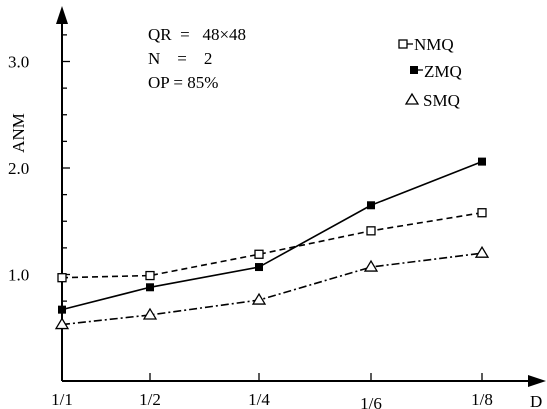 The height and width of the screenshot is (409, 547). What do you see at coordinates (62, 399) in the screenshot?
I see `x-tick-label: 1/1` at bounding box center [62, 399].